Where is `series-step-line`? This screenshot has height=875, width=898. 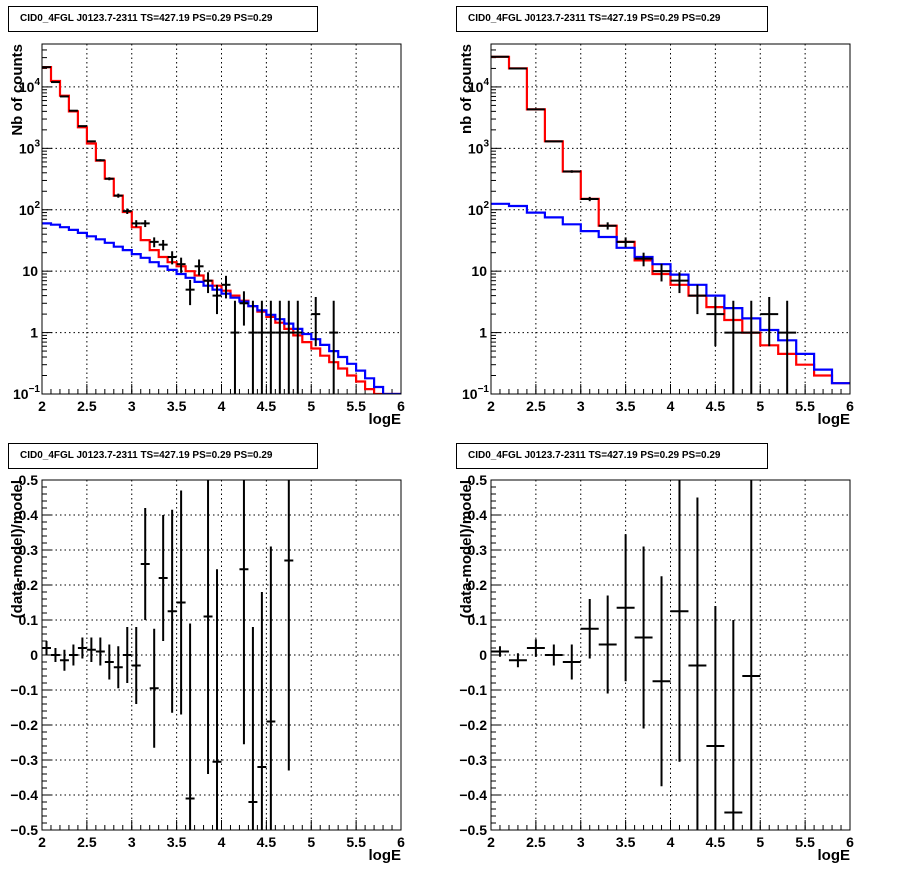
series-step-line is located at coordinates (221, 308).